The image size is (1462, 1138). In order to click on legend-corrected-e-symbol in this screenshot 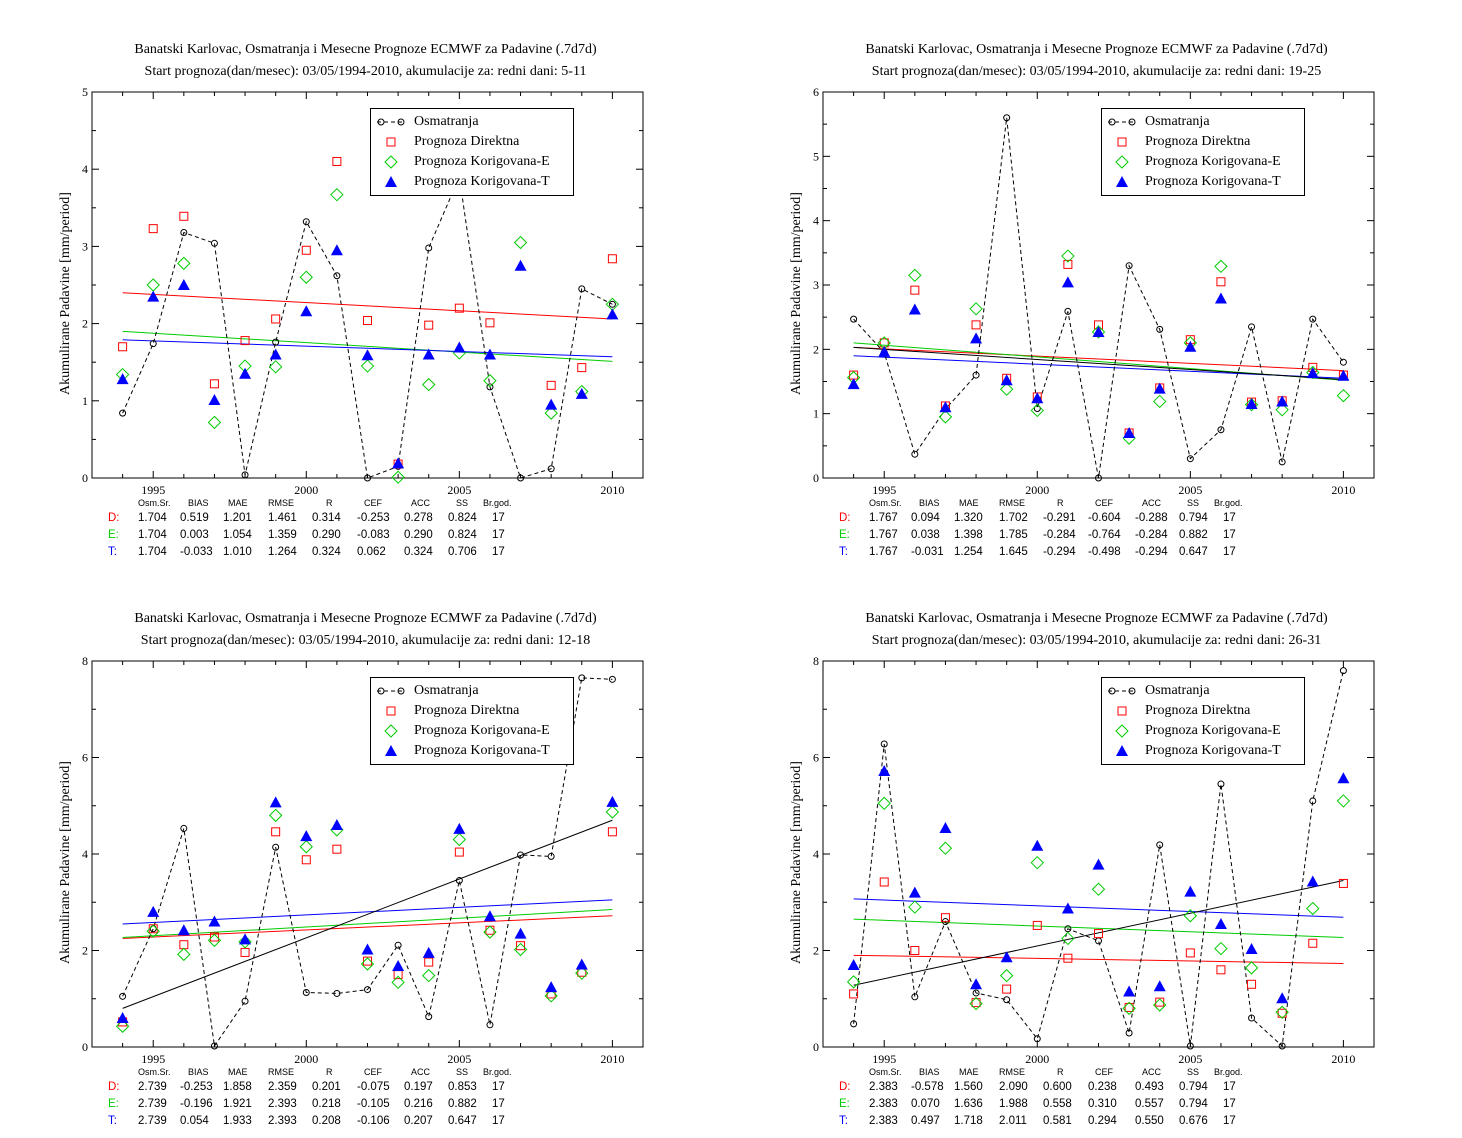, I will do `click(391, 162)`.